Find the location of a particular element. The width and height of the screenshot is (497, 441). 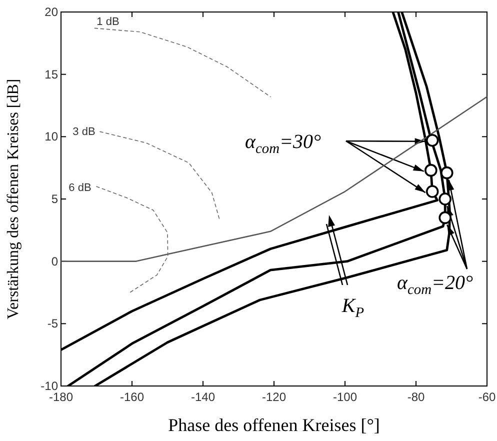

x-tick-label: -120 is located at coordinates (274, 397).